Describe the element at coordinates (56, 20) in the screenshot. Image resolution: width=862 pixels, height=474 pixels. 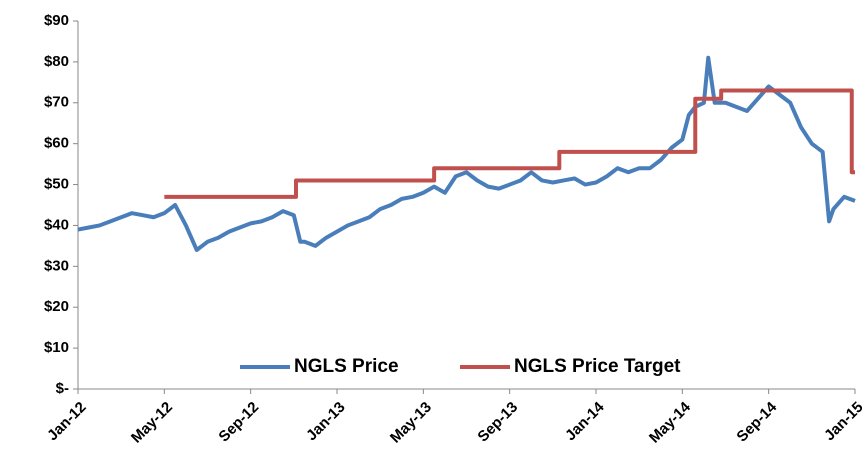
I see `y-tick-label: $90` at that location.